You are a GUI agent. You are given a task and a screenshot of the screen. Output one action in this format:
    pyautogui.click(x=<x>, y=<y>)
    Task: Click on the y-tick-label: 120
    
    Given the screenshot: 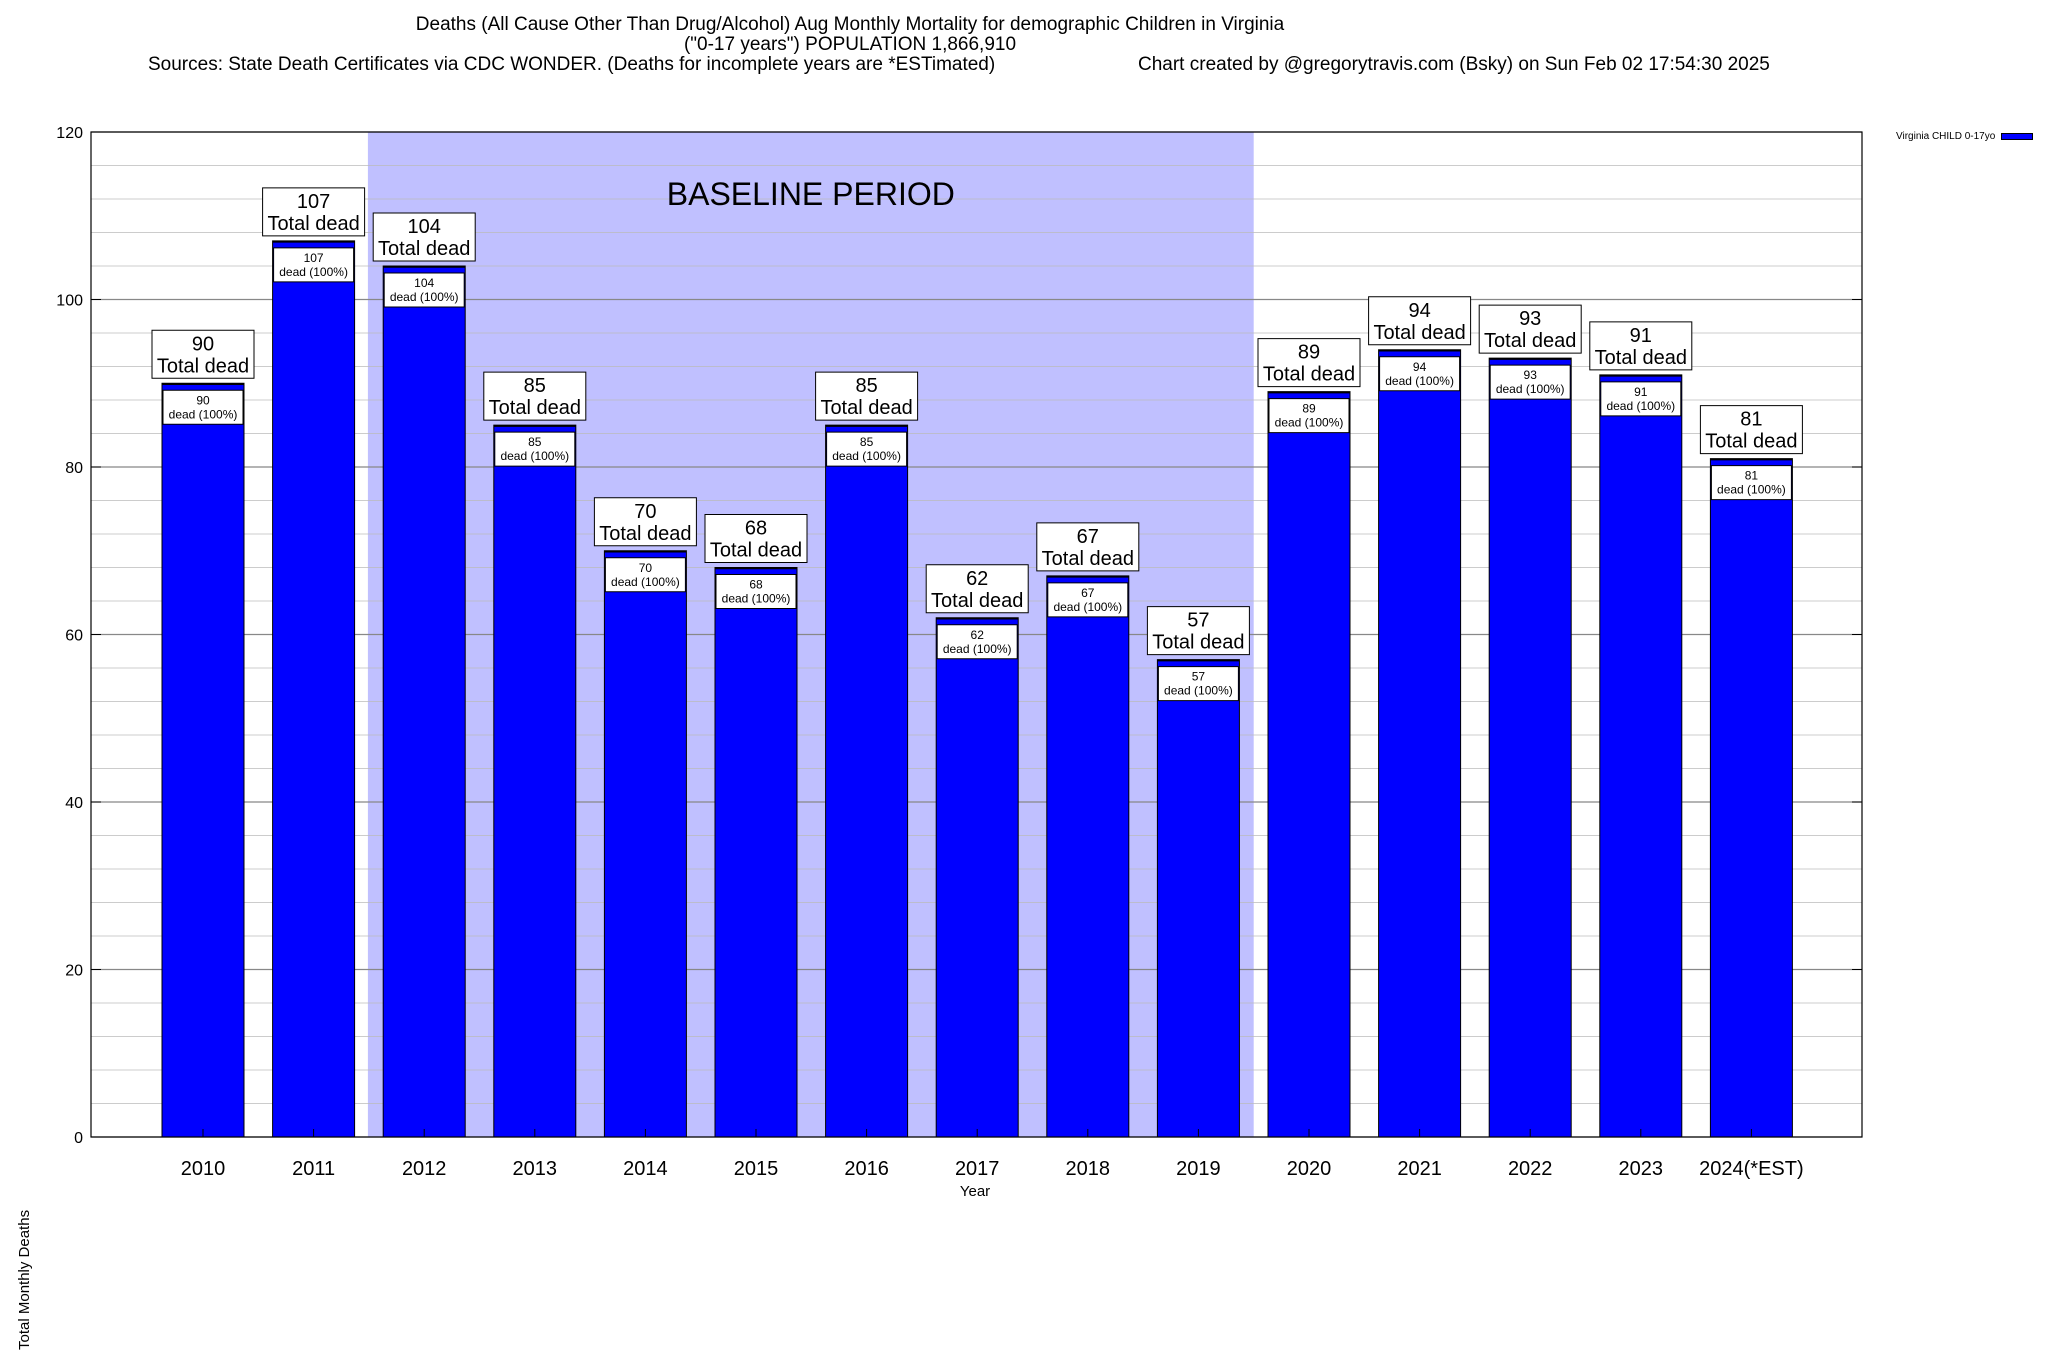 What is the action you would take?
    pyautogui.click(x=69, y=133)
    